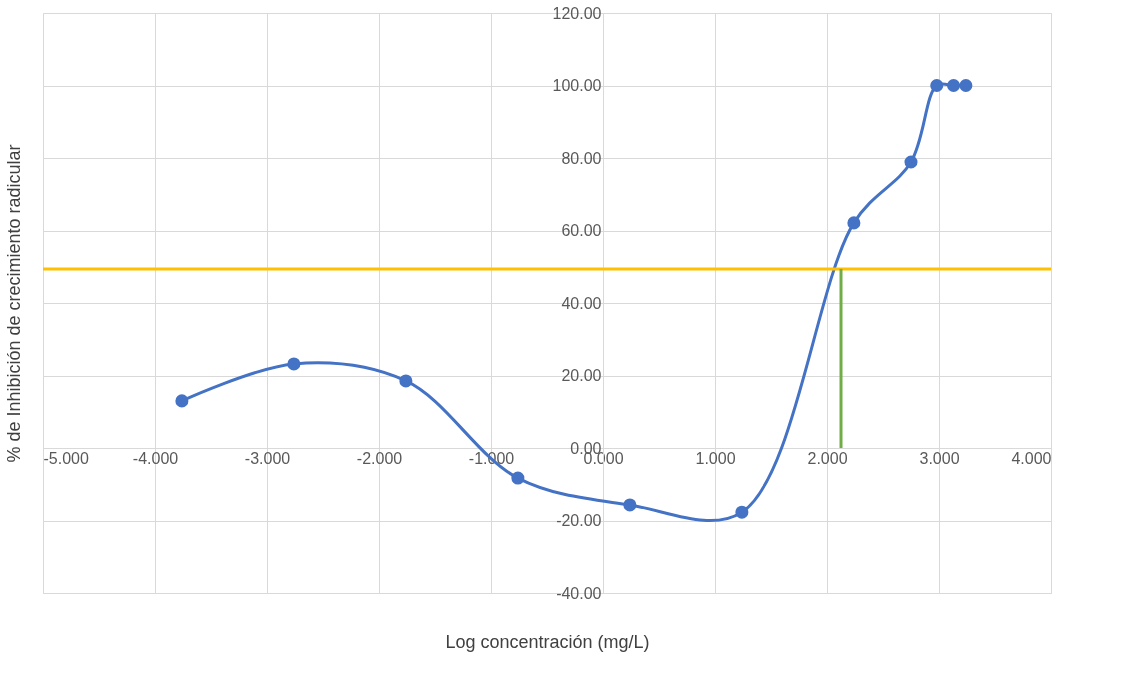 The height and width of the screenshot is (686, 1128). What do you see at coordinates (66, 458) in the screenshot?
I see `x-tick-label: -5.000` at bounding box center [66, 458].